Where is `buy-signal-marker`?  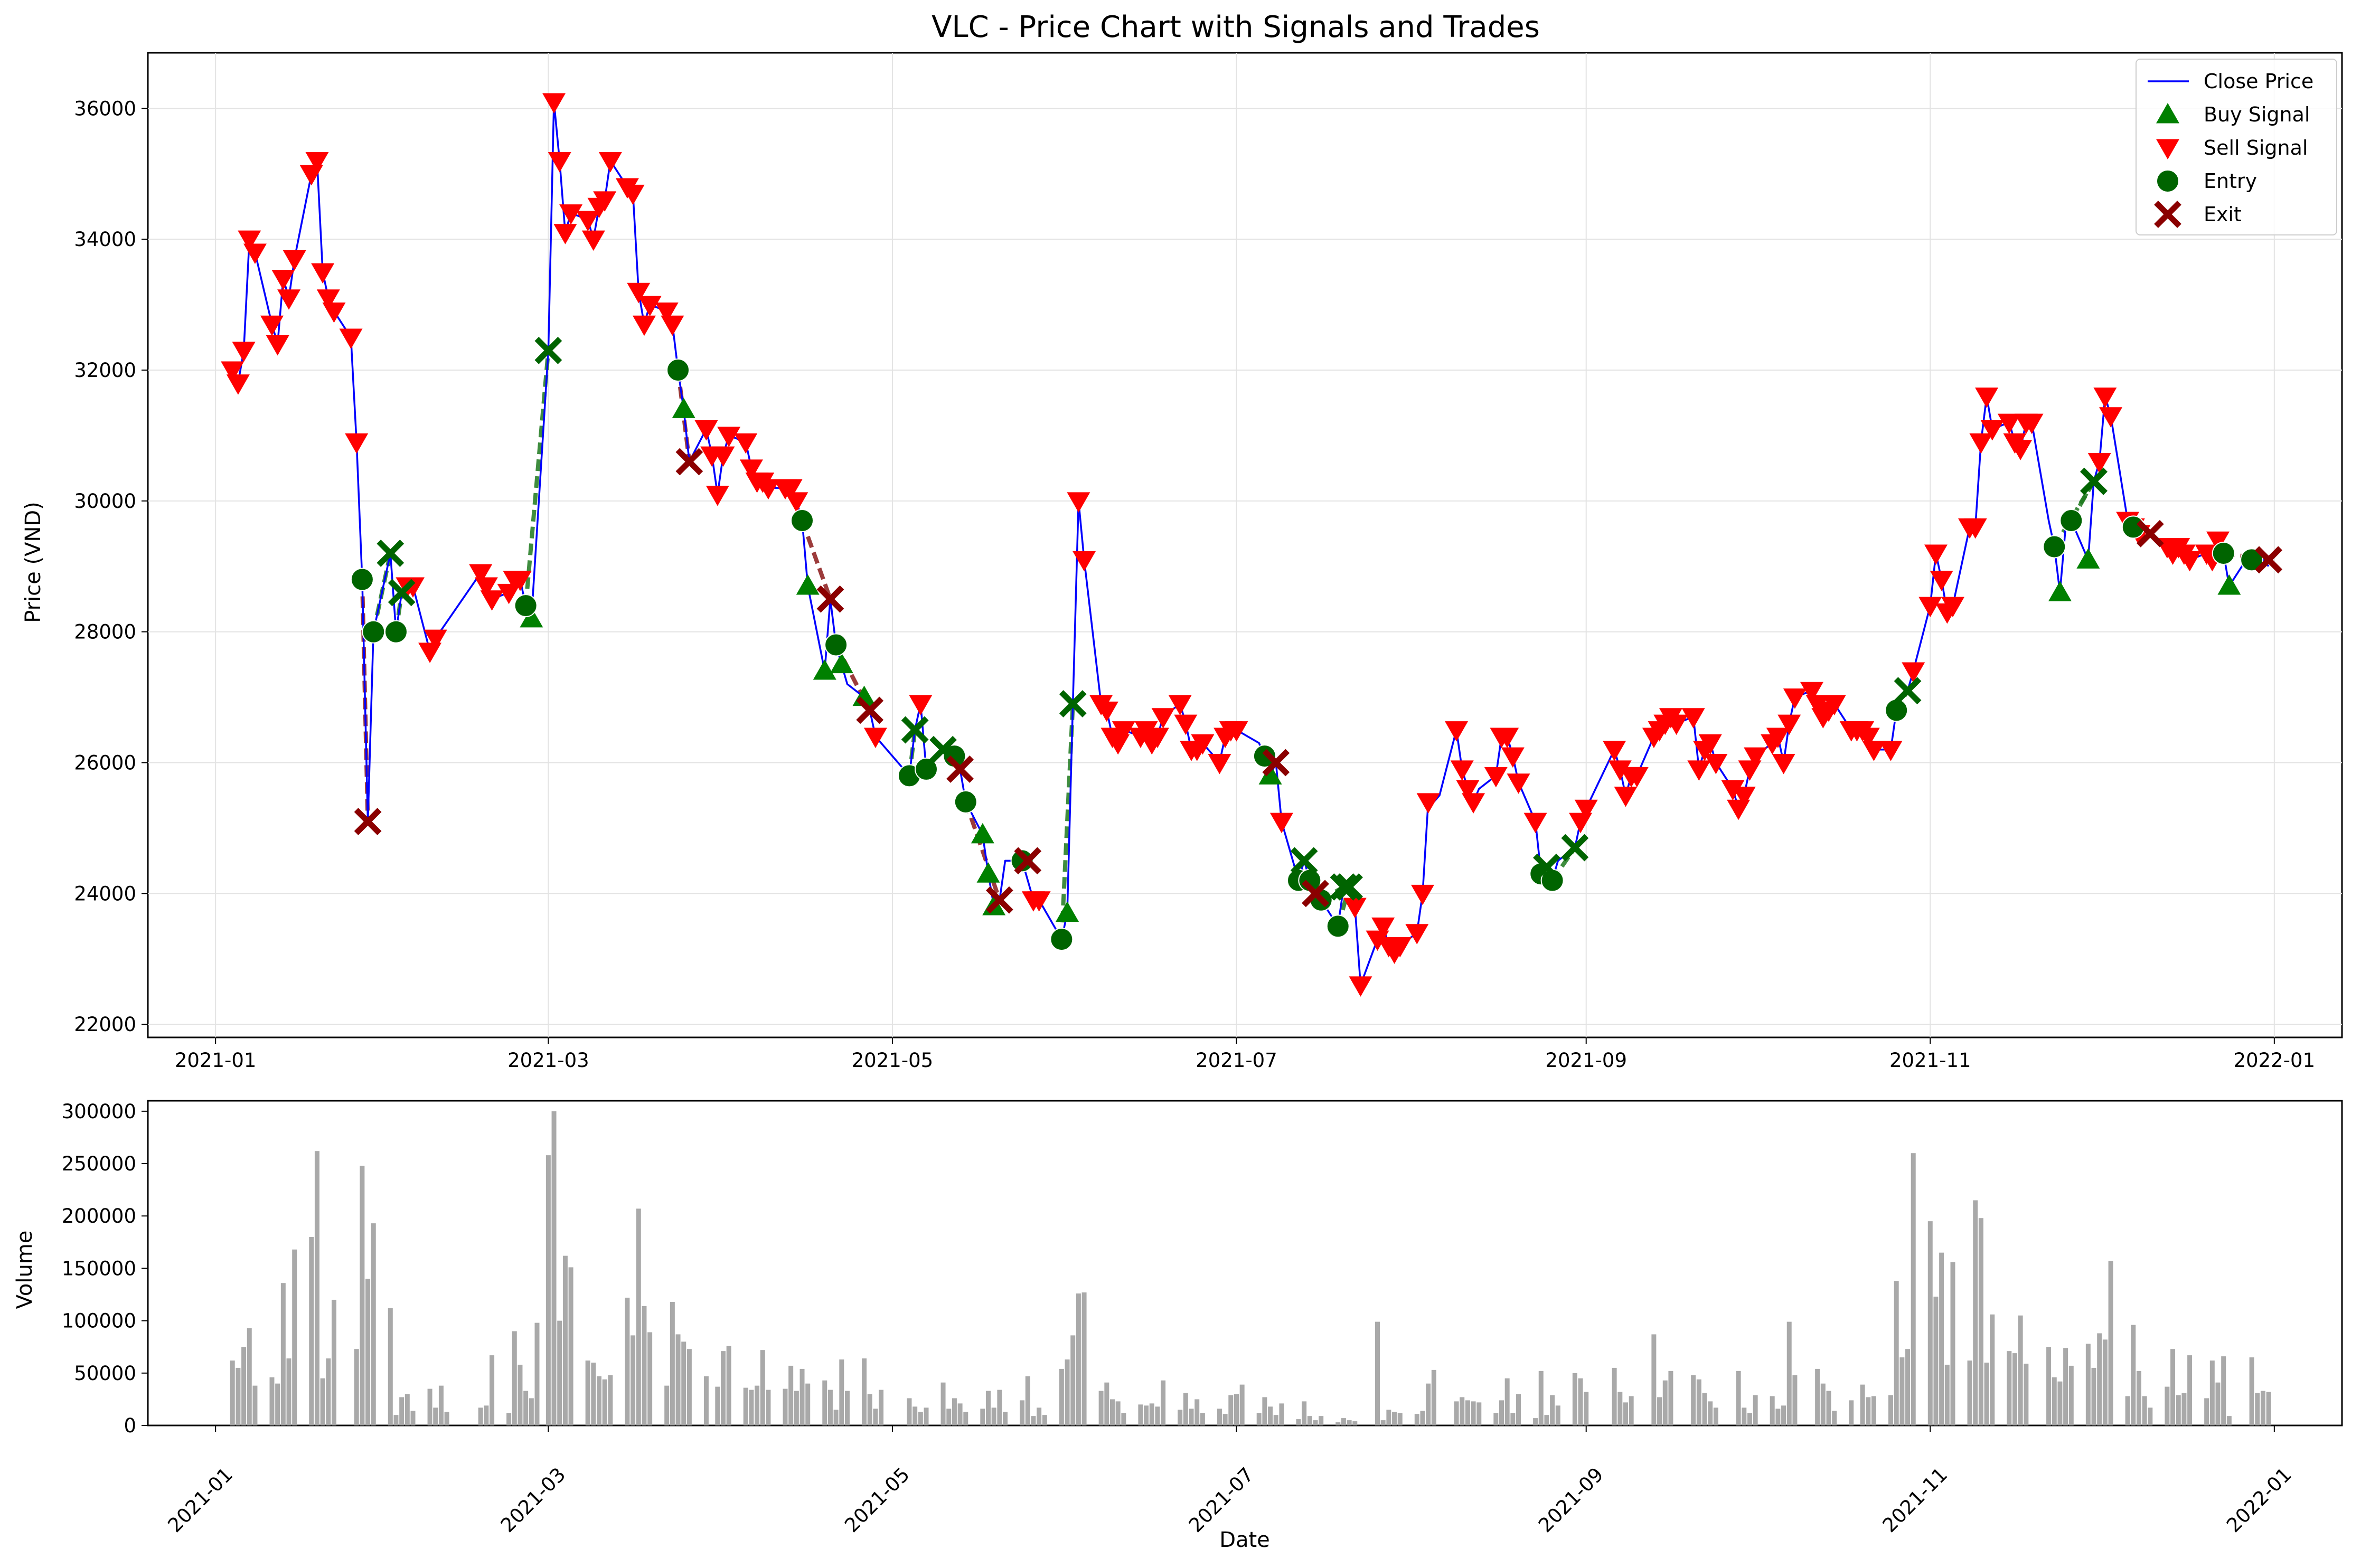 buy-signal-marker is located at coordinates (1270, 775).